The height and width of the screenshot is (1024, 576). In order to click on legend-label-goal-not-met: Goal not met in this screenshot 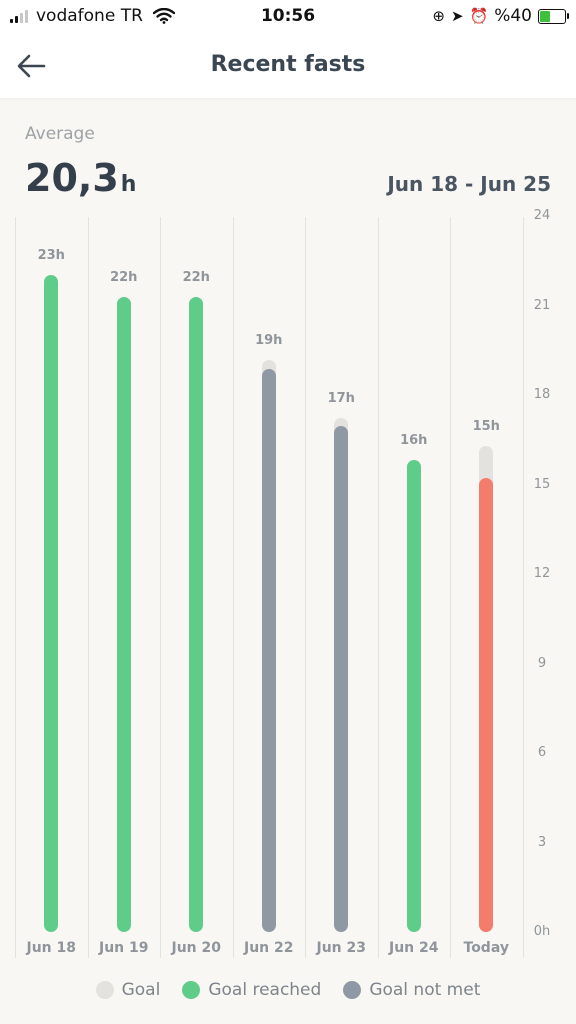, I will do `click(425, 990)`.